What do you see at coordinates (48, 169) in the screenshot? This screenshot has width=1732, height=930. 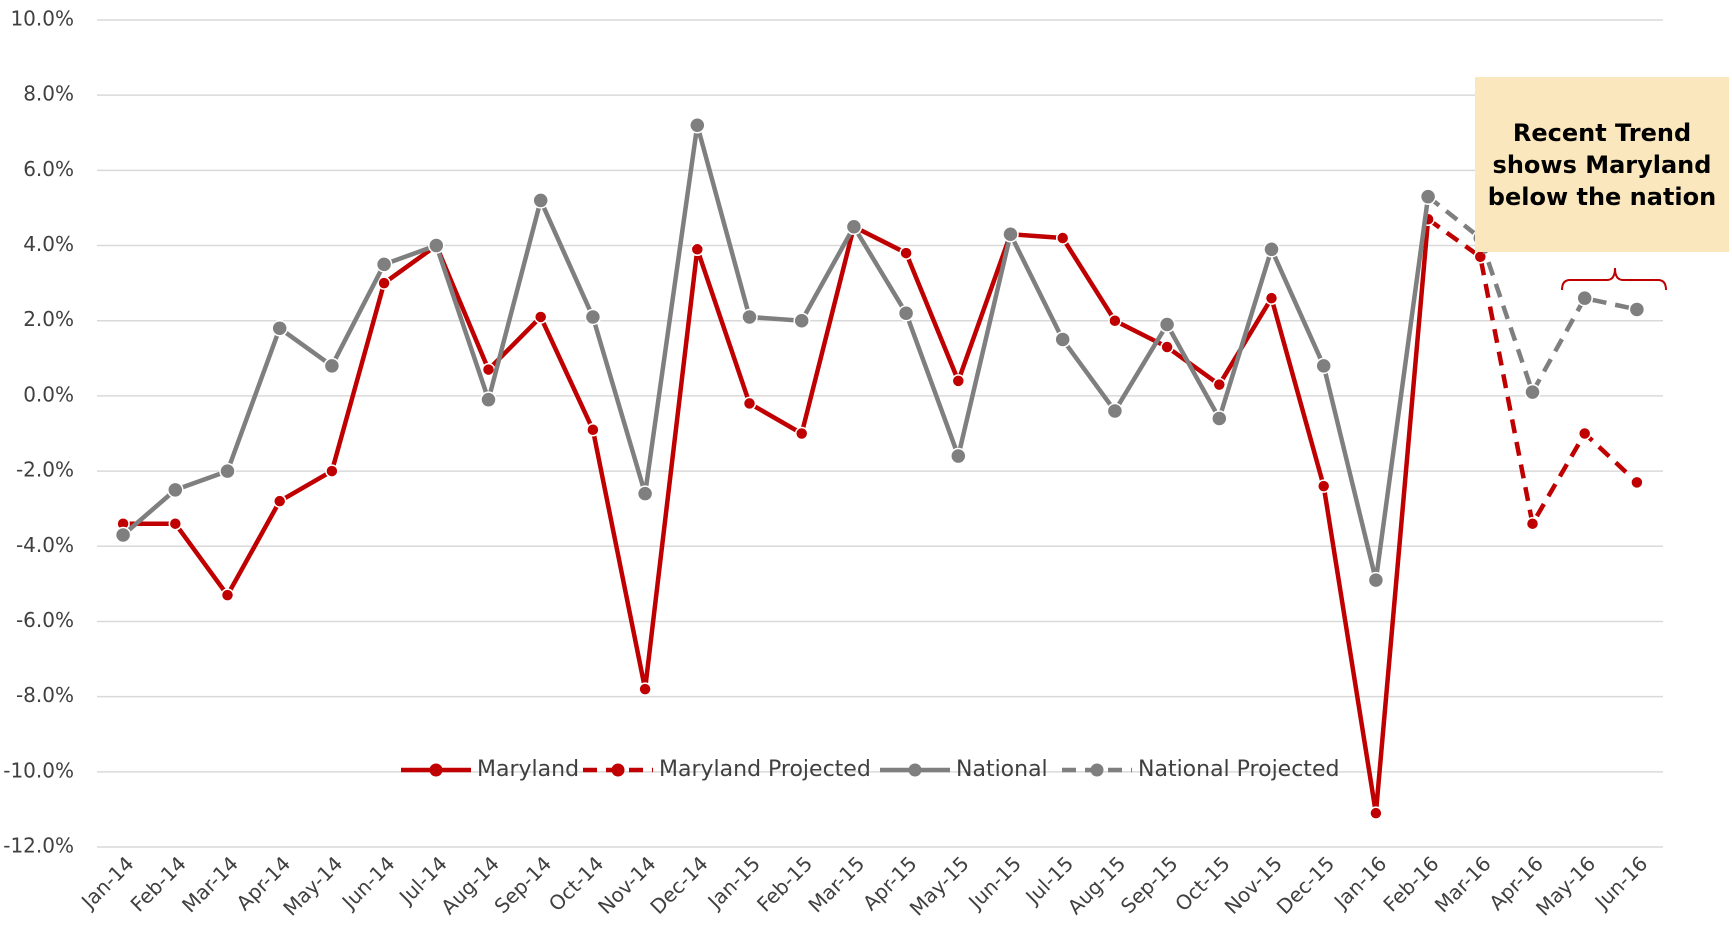 I see `y-tick-label: 6.0%` at bounding box center [48, 169].